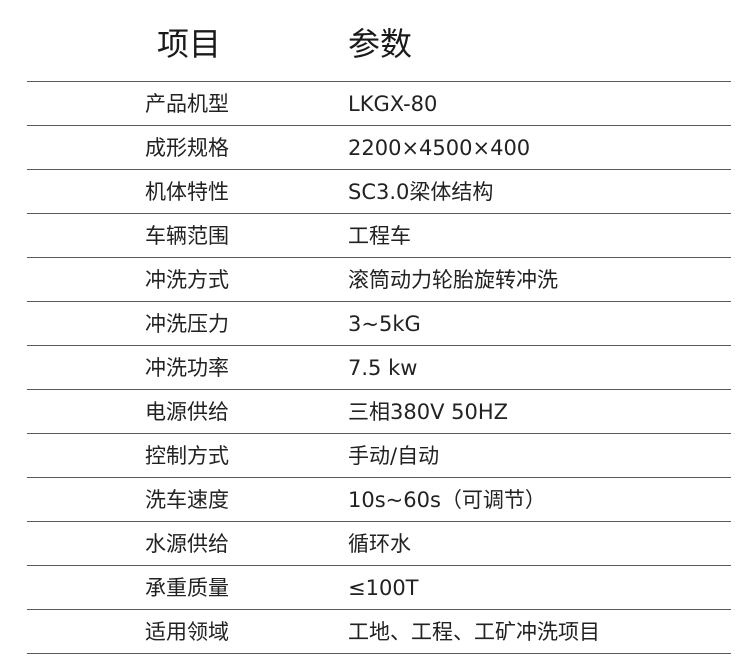 The height and width of the screenshot is (660, 750). What do you see at coordinates (187, 236) in the screenshot?
I see `row-label: 车辆范围` at bounding box center [187, 236].